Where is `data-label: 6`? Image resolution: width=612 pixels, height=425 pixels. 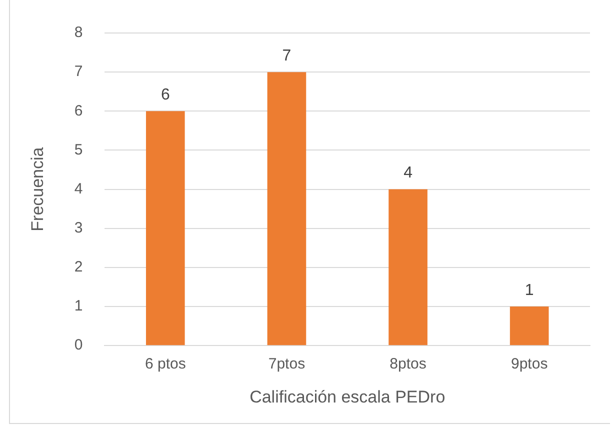 data-label: 6 is located at coordinates (165, 95).